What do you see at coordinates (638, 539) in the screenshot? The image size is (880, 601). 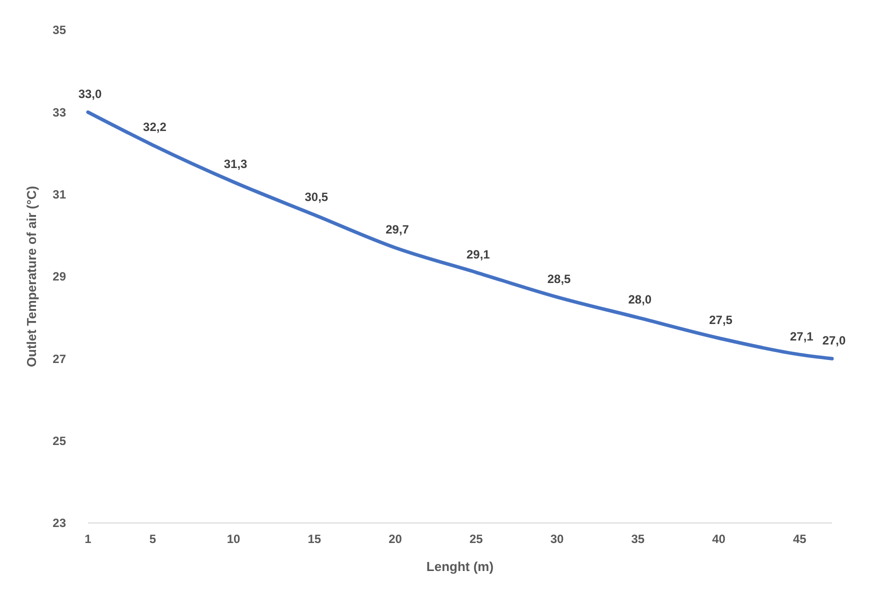 I see `x-tick-label: 35` at bounding box center [638, 539].